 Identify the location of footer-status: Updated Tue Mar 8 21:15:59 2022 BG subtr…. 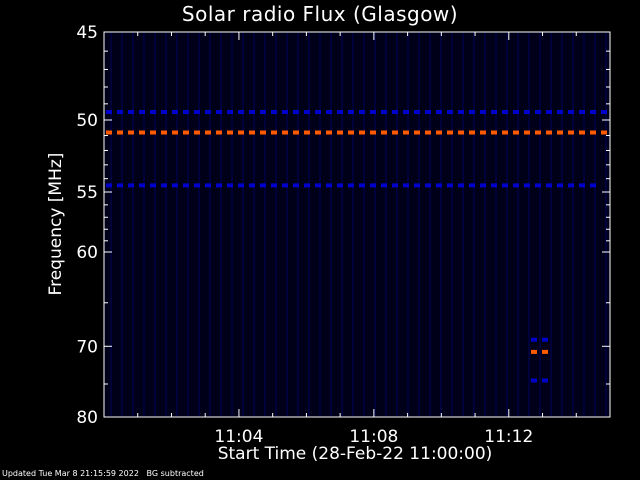
(103, 473).